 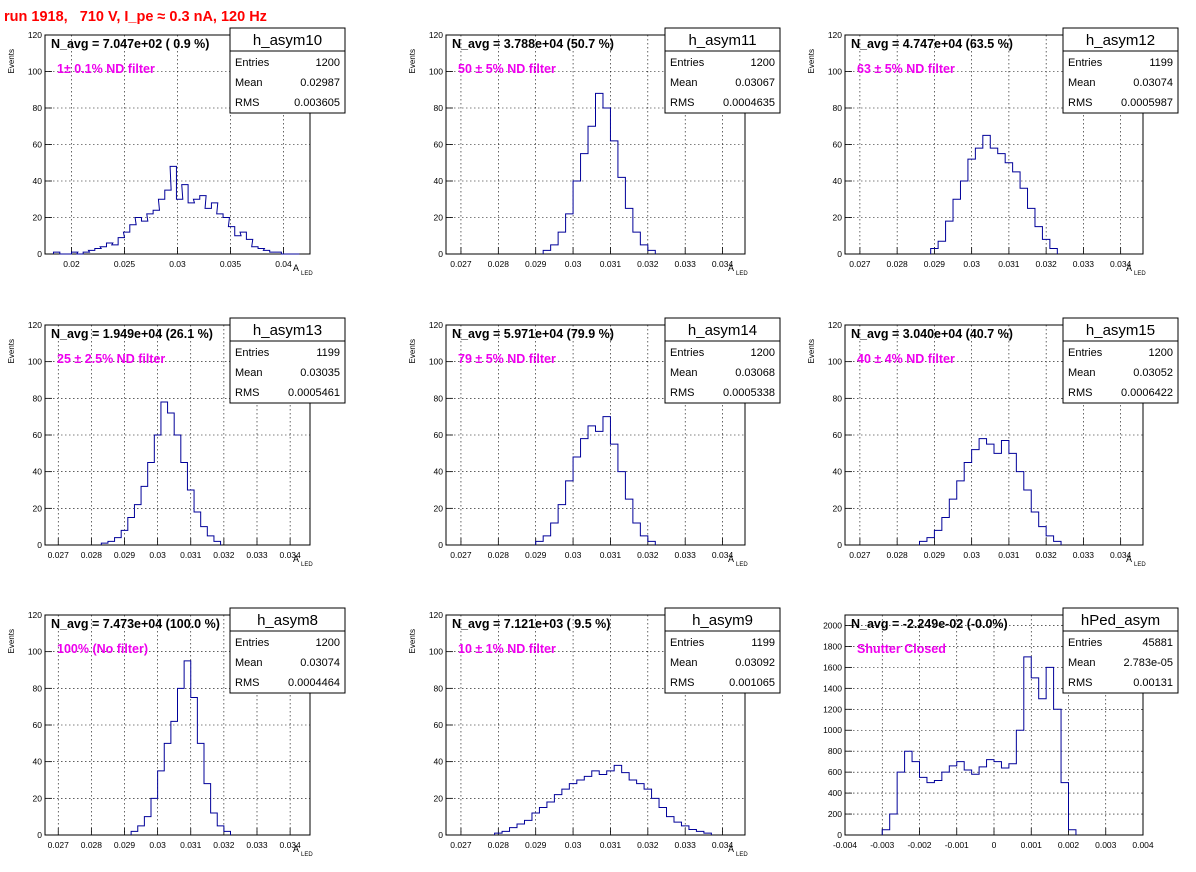 What do you see at coordinates (1143, 845) in the screenshot?
I see `x-tick-label: 0.004` at bounding box center [1143, 845].